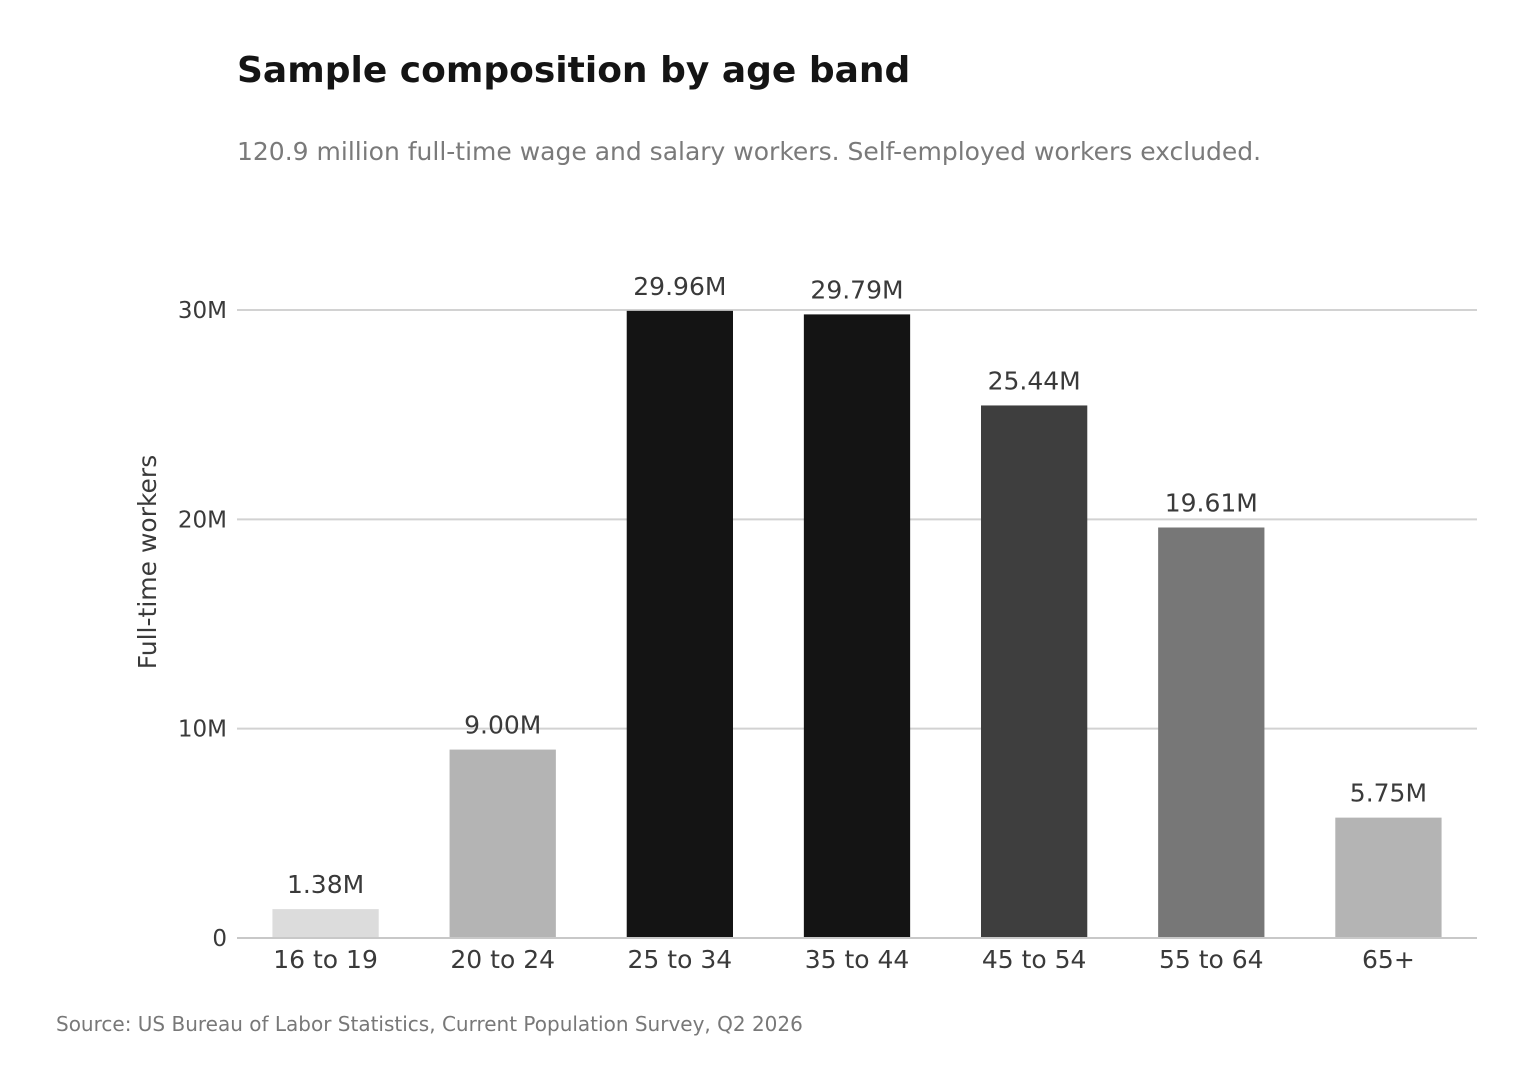 Image resolution: width=1532 pixels, height=1090 pixels. I want to click on x-tick-label: 45 to 54, so click(1034, 959).